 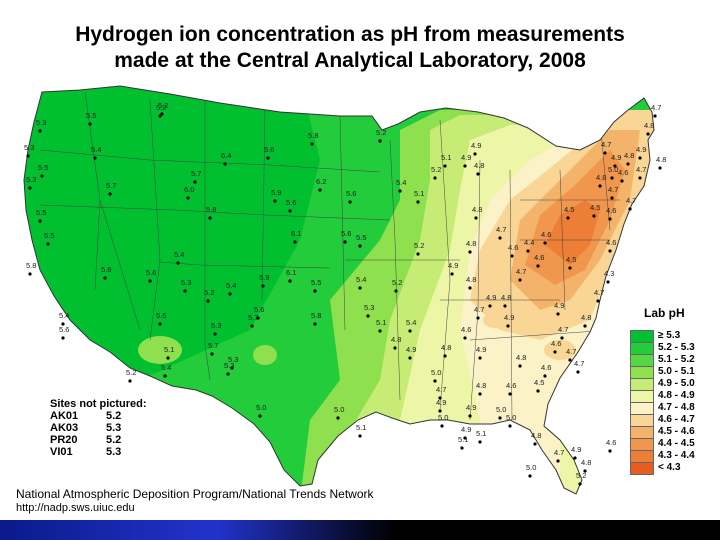 I want to click on site-value-label: 4.4, so click(x=529, y=242).